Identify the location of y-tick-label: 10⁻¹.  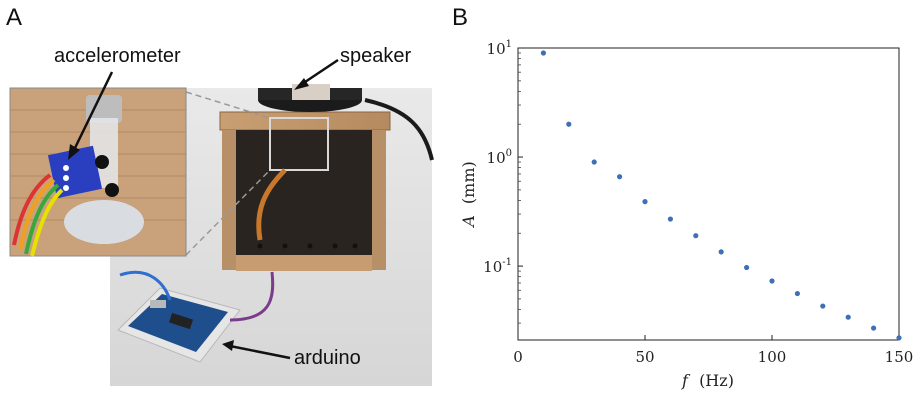
(497, 266).